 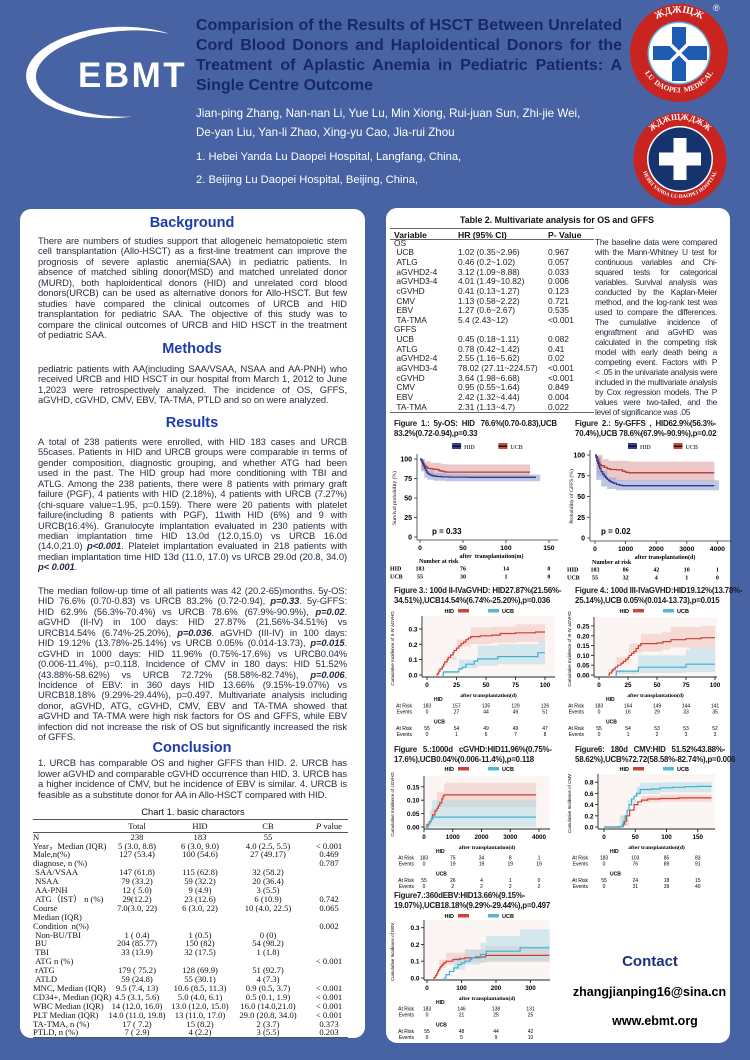 What do you see at coordinates (626, 571) in the screenshot?
I see `svg-text: 86` at bounding box center [626, 571].